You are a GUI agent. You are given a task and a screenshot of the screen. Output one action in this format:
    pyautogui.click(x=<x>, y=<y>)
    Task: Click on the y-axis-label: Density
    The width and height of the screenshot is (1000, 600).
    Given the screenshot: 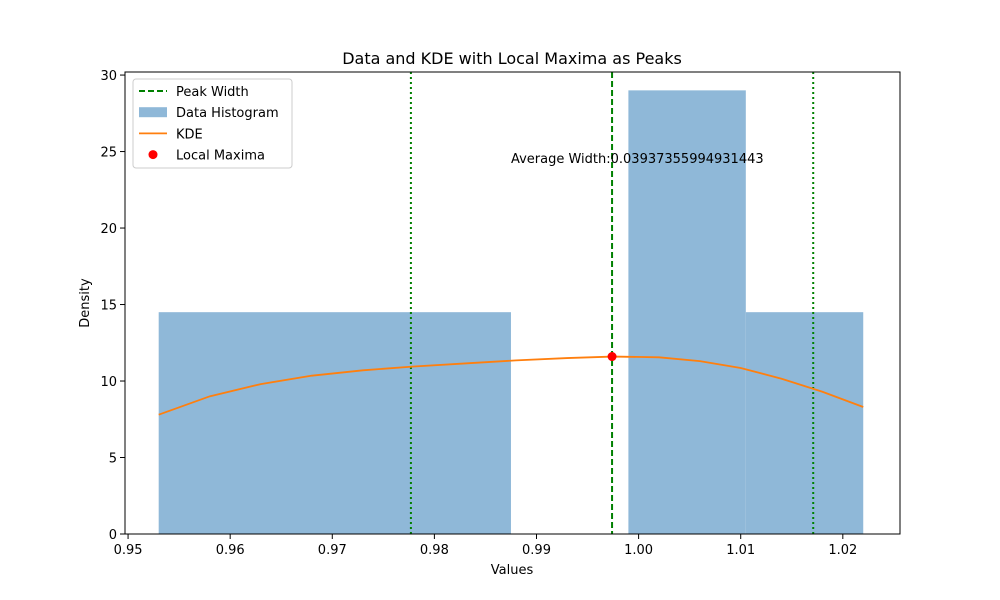 What is the action you would take?
    pyautogui.click(x=85, y=303)
    